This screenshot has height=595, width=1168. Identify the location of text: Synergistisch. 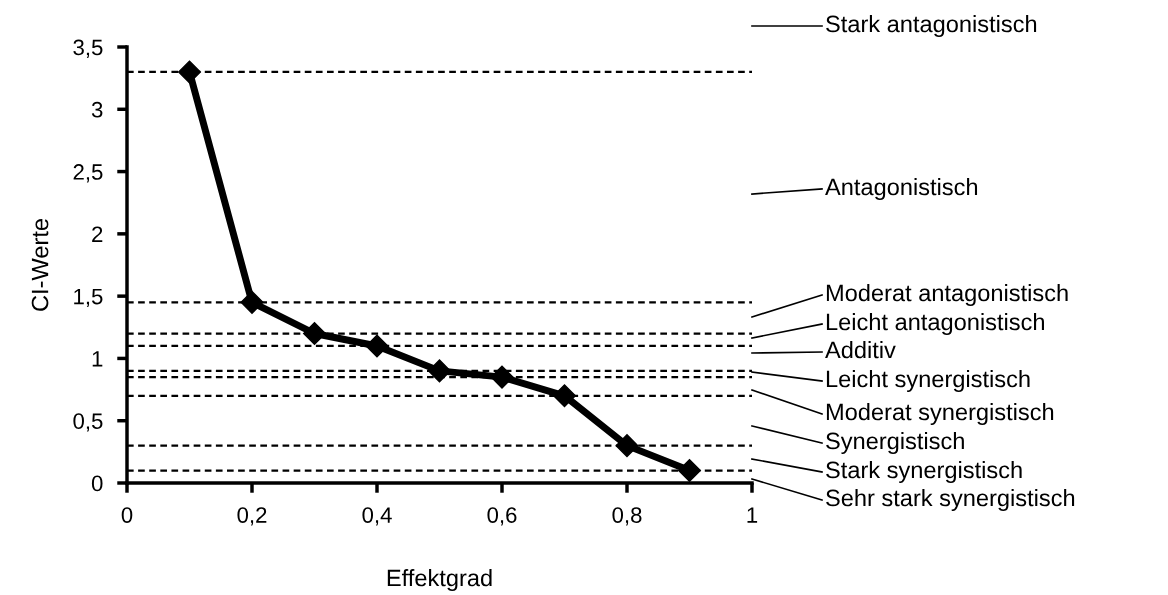
(895, 442).